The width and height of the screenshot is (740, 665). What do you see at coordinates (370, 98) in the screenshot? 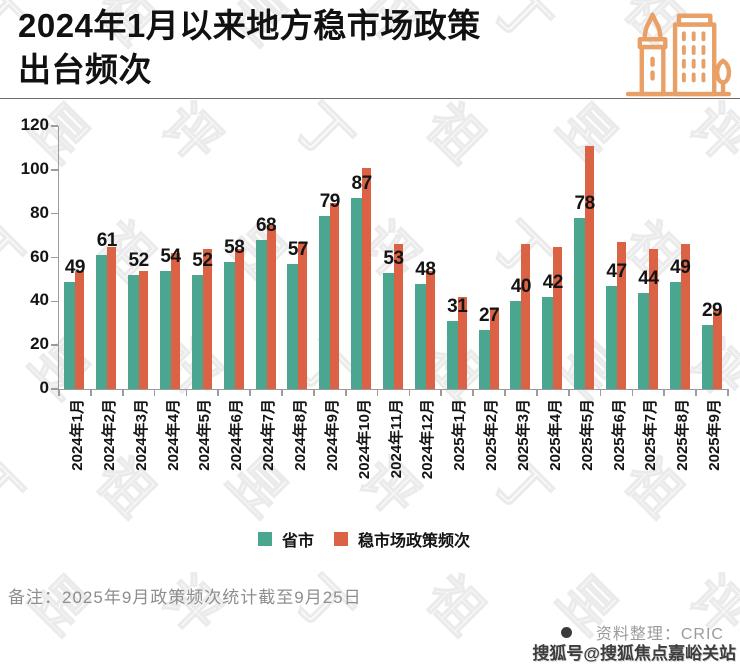
I see `header-divider` at bounding box center [370, 98].